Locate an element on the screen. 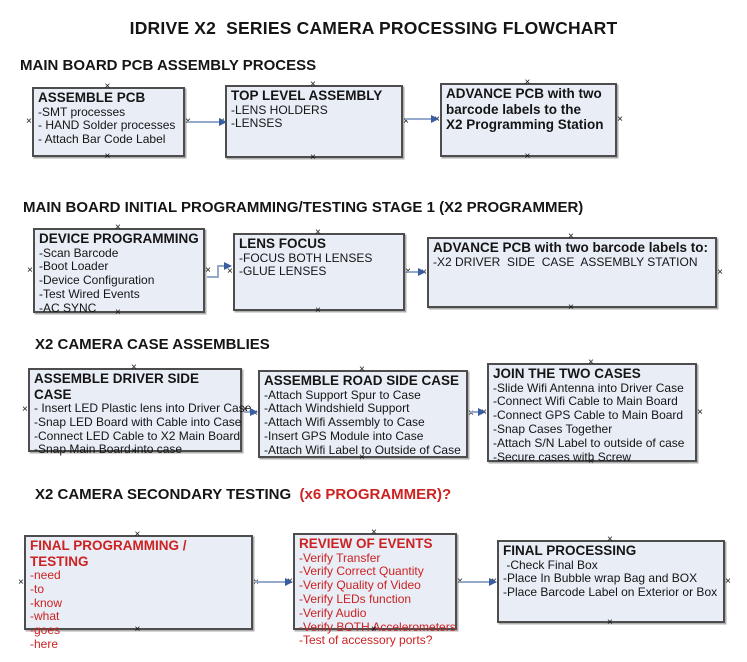  section-header-red-part: (x6 PROGRAMMER)? is located at coordinates (373, 494).